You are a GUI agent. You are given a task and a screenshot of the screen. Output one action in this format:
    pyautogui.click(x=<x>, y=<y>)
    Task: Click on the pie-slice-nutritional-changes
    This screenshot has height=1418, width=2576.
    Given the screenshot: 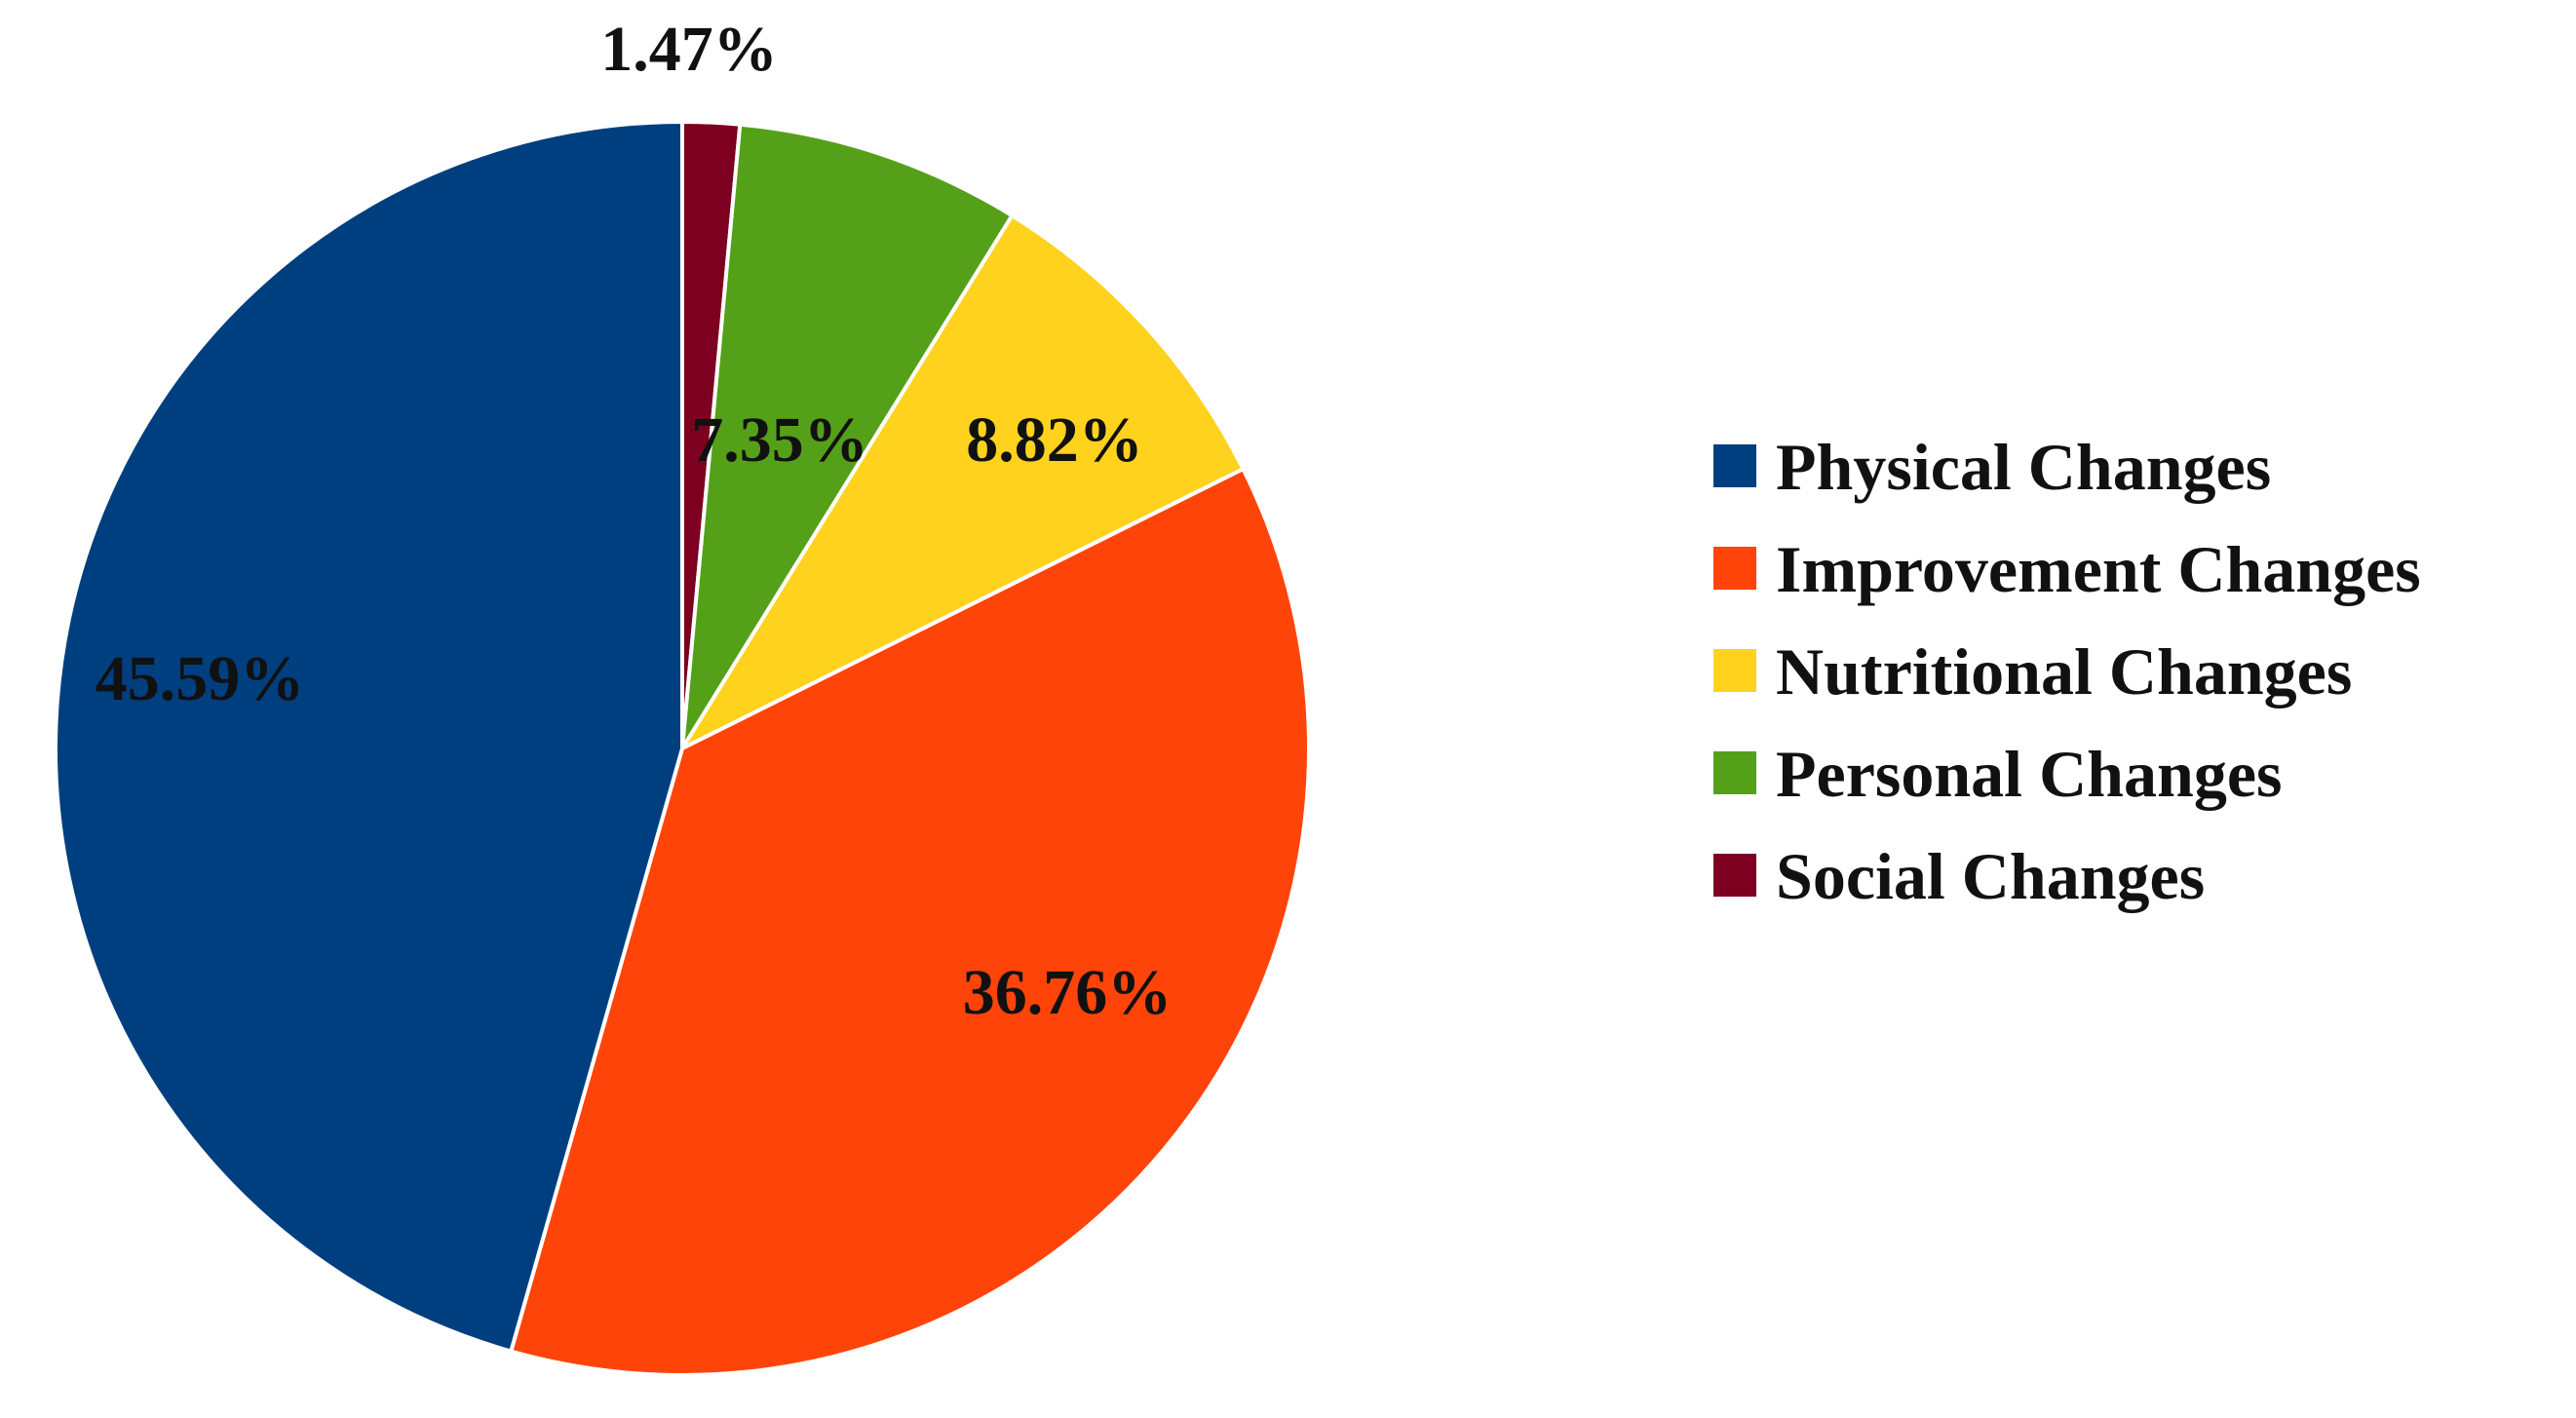 What is the action you would take?
    pyautogui.click(x=961, y=482)
    